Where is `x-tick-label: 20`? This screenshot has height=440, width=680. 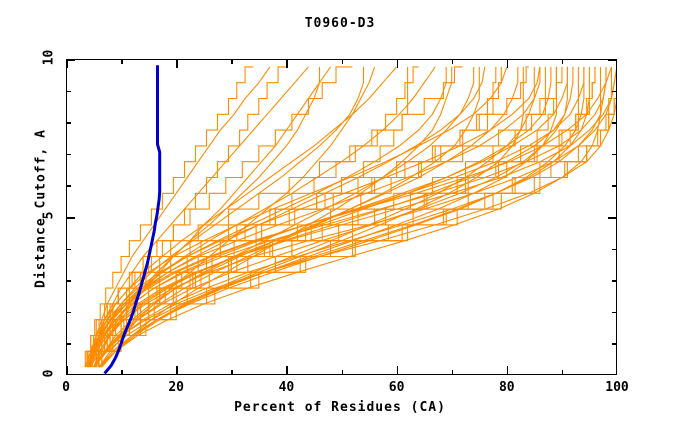
x-tick-label: 20 is located at coordinates (176, 387).